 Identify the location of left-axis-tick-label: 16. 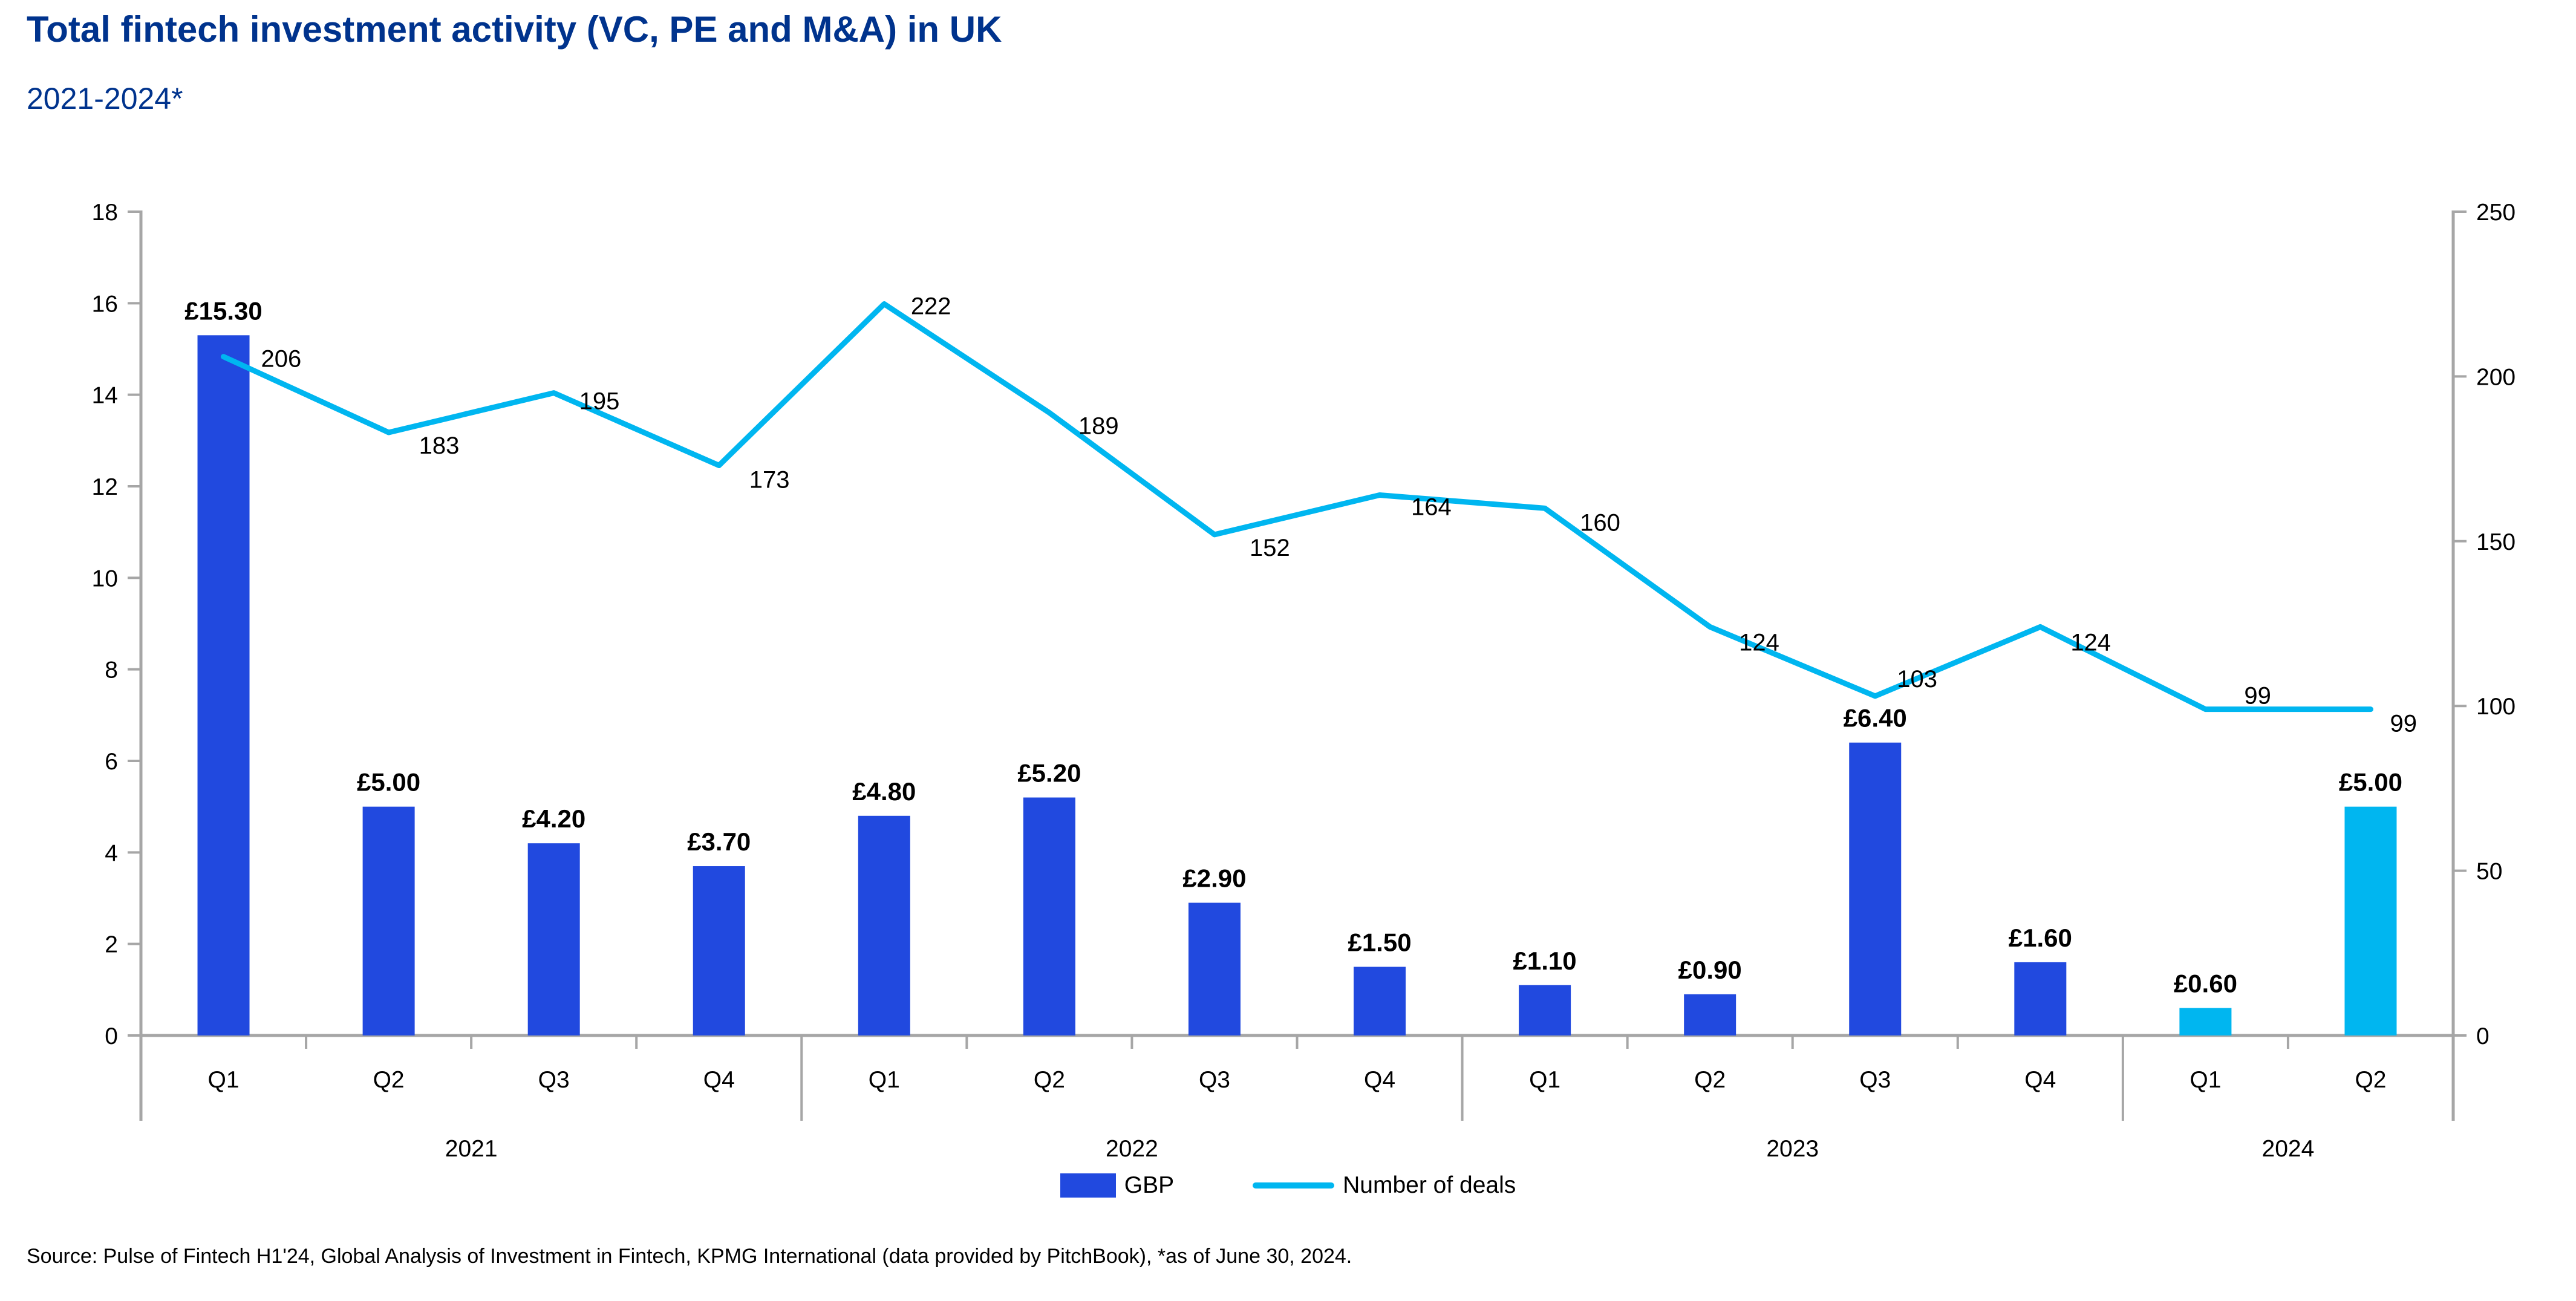
(105, 304).